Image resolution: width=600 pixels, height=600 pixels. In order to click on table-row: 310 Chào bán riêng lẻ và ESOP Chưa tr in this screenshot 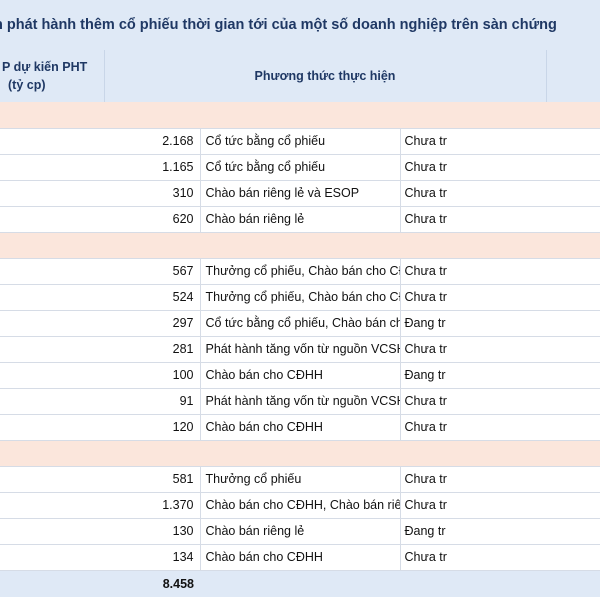, I will do `click(300, 193)`.